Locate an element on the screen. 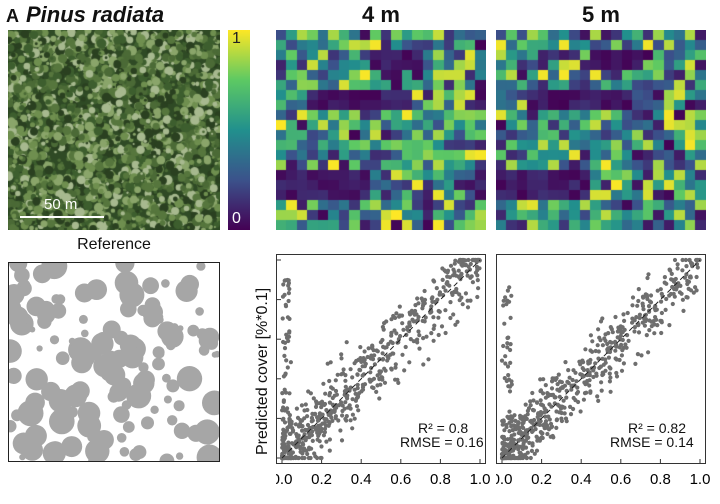 The height and width of the screenshot is (504, 720). colorbar-max-label: 1 is located at coordinates (236, 38).